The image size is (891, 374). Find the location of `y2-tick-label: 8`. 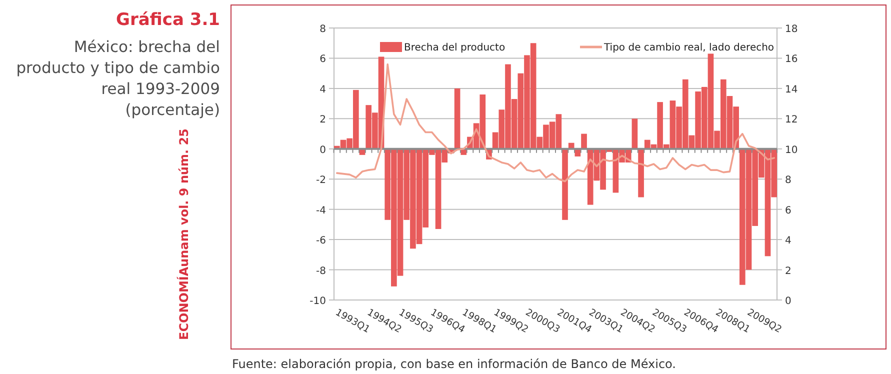

y2-tick-label: 8 is located at coordinates (788, 180).